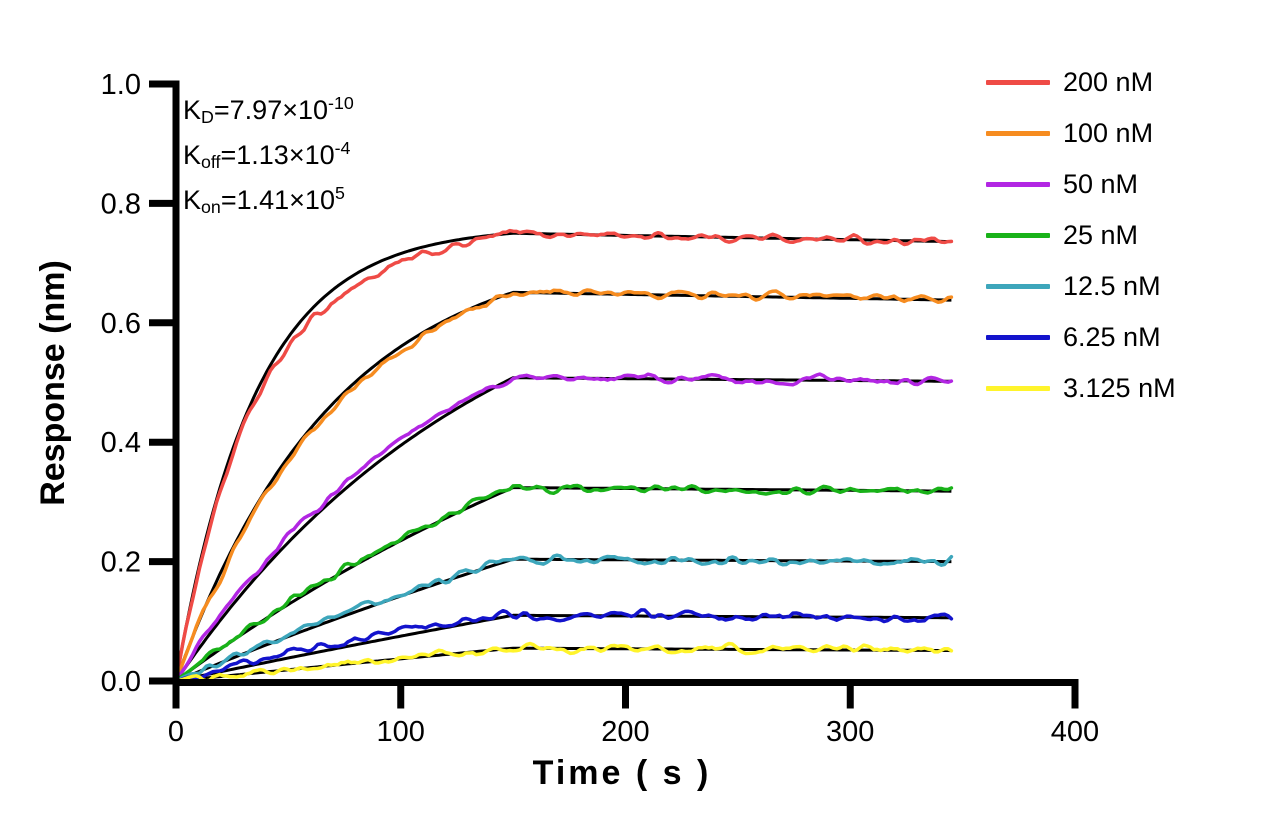  Describe the element at coordinates (1018, 235) in the screenshot. I see `legend-line-swatch-25nM` at that location.